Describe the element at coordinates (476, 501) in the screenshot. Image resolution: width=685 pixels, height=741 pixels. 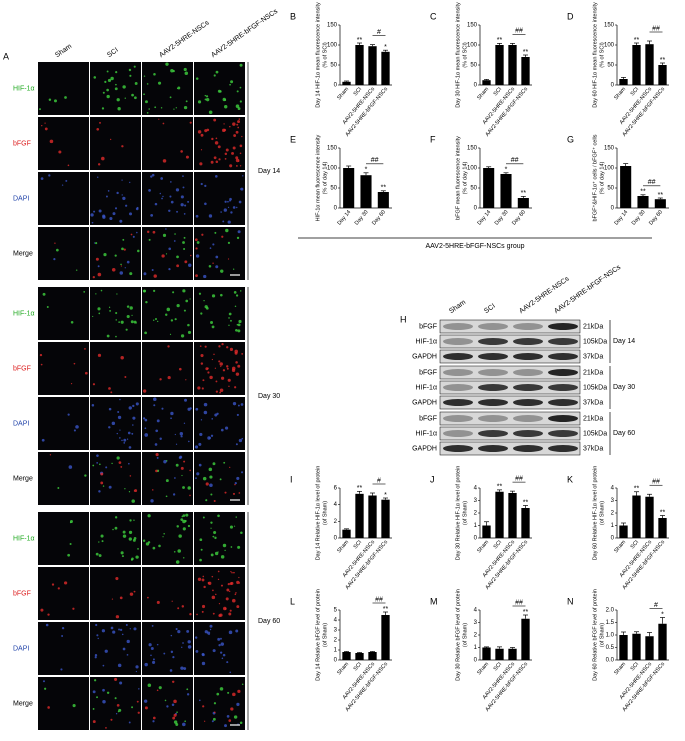
I see `y-tick-label: 3` at that location.